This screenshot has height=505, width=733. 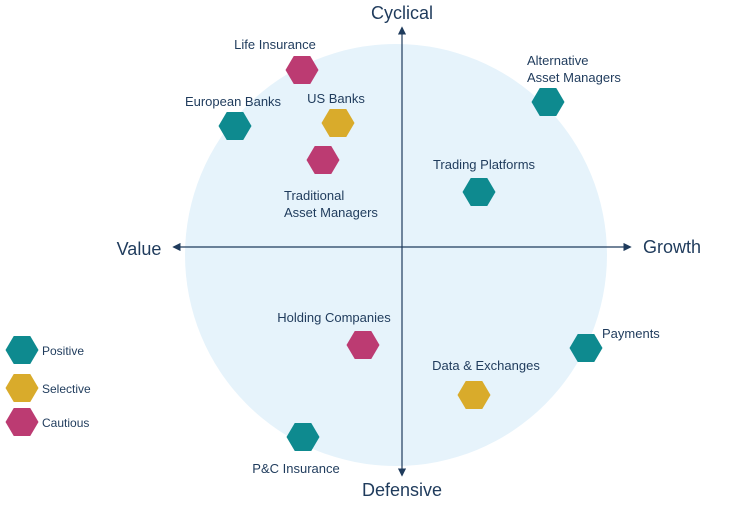 I want to click on sector-label-line: P&C Insurance, so click(x=295, y=468).